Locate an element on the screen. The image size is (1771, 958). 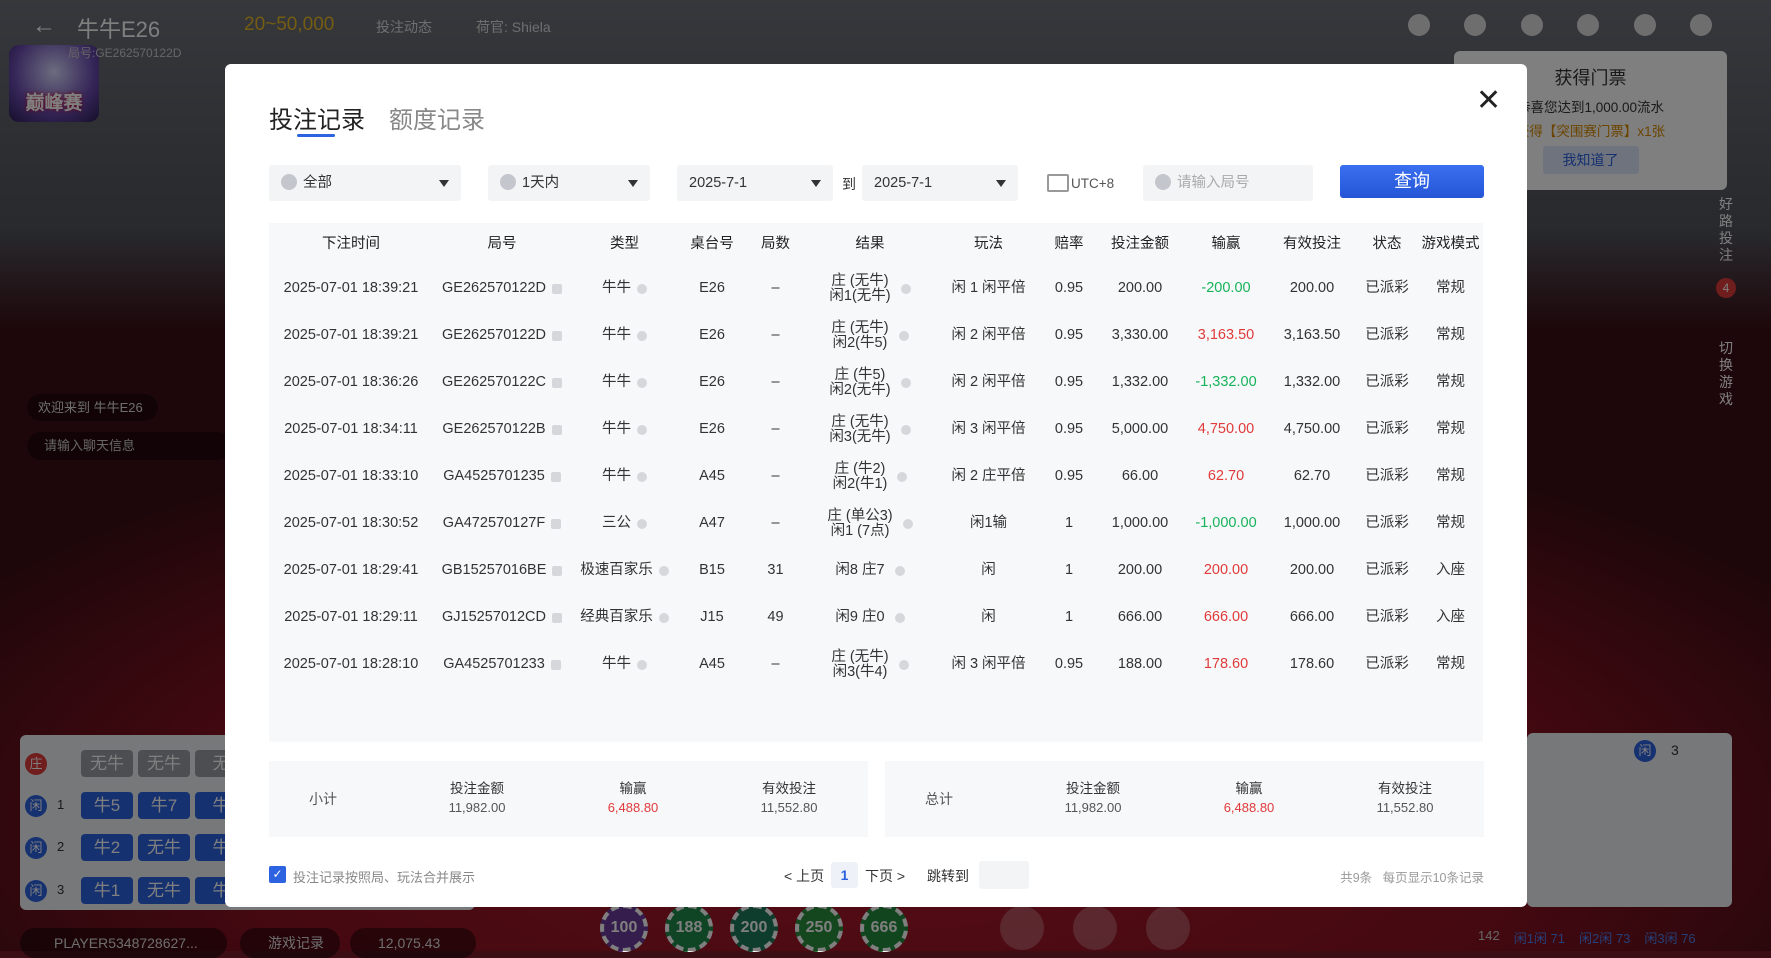
time-text: 2025-07-01 18:29:41 is located at coordinates (351, 570).